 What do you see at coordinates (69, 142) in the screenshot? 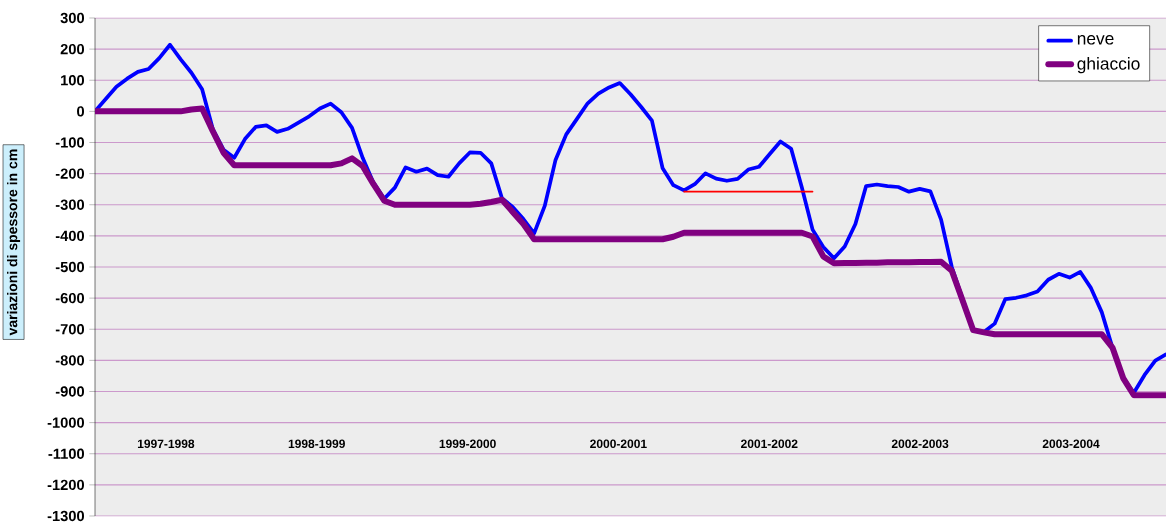
I see `y-tick-label: -100` at bounding box center [69, 142].